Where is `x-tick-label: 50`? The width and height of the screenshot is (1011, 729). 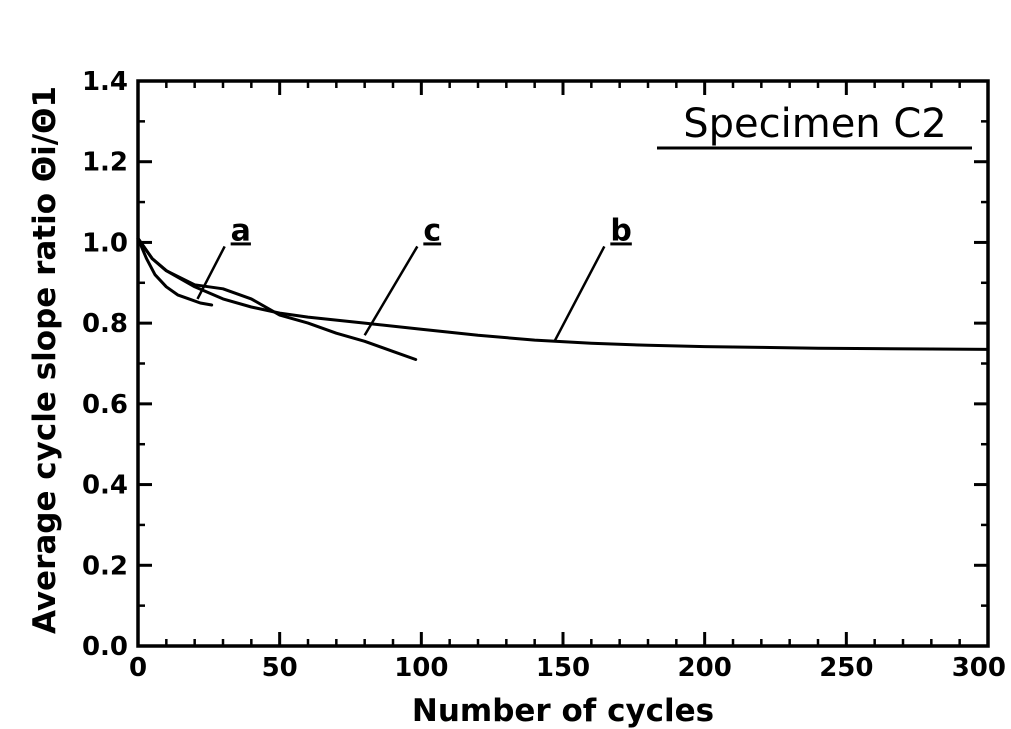 x-tick-label: 50 is located at coordinates (280, 668).